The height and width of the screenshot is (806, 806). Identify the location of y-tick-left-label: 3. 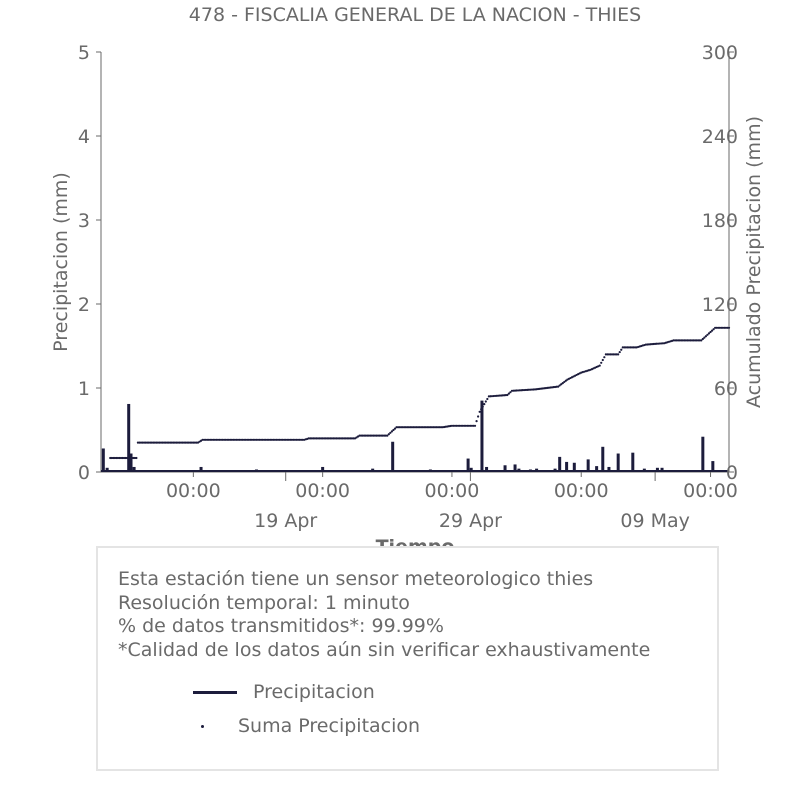
(84, 221).